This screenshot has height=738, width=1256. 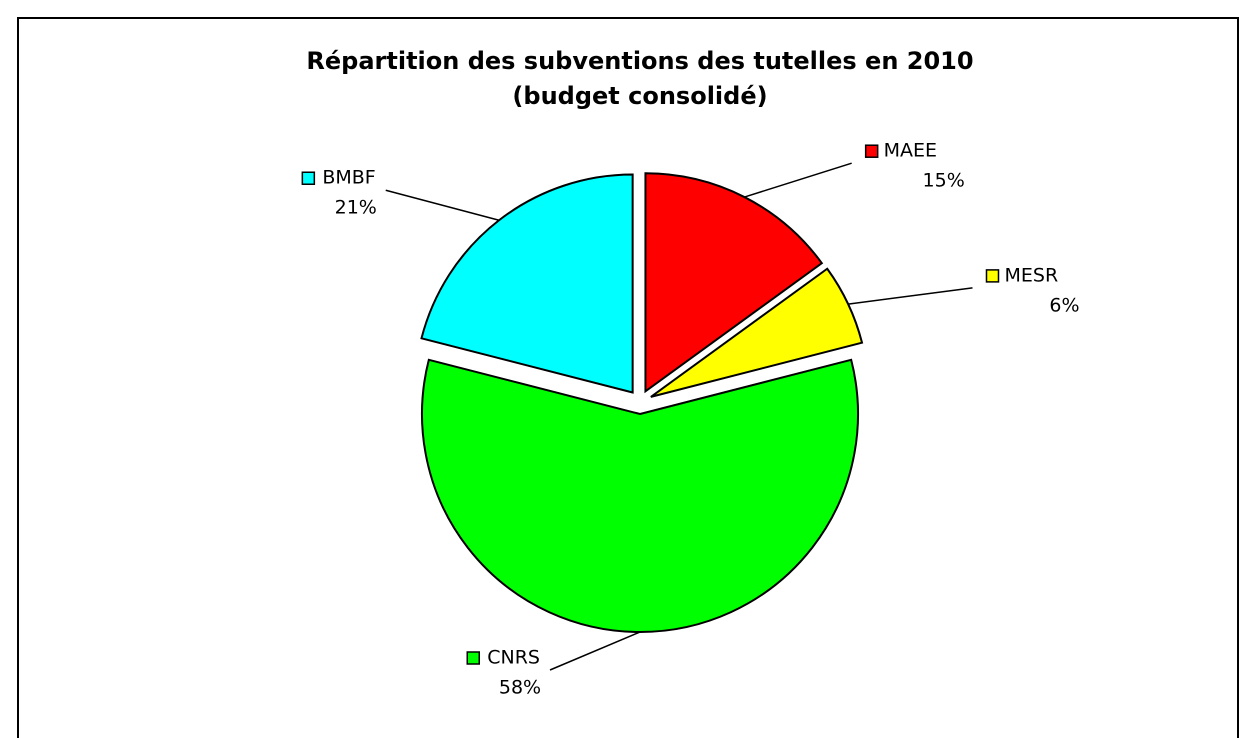 I want to click on slice-label: CNRS, so click(x=513, y=658).